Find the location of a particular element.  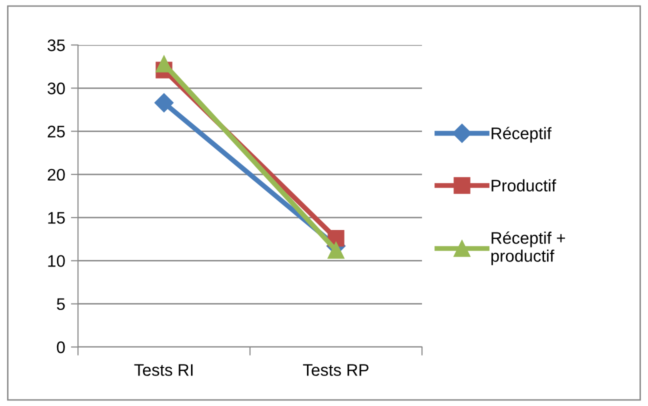

y-tick-label: 5 is located at coordinates (60, 304).